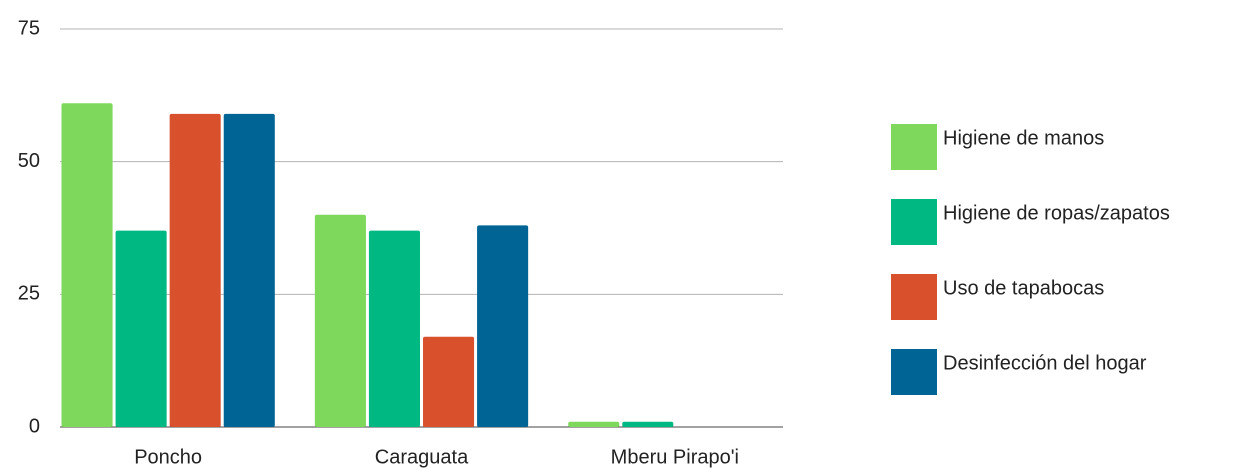  Describe the element at coordinates (1056, 213) in the screenshot. I see `legend-label: Higiene de ropas/zapatos` at that location.